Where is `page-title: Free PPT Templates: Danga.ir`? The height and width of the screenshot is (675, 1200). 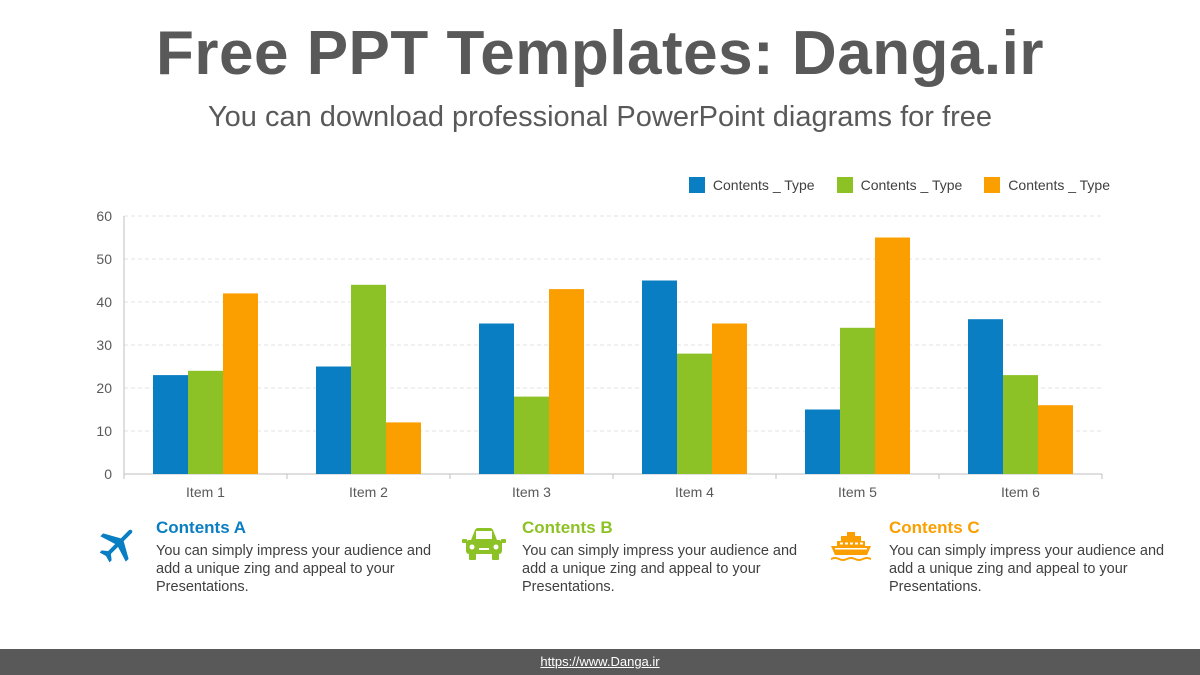
page-title: Free PPT Templates: Danga.ir is located at coordinates (600, 53).